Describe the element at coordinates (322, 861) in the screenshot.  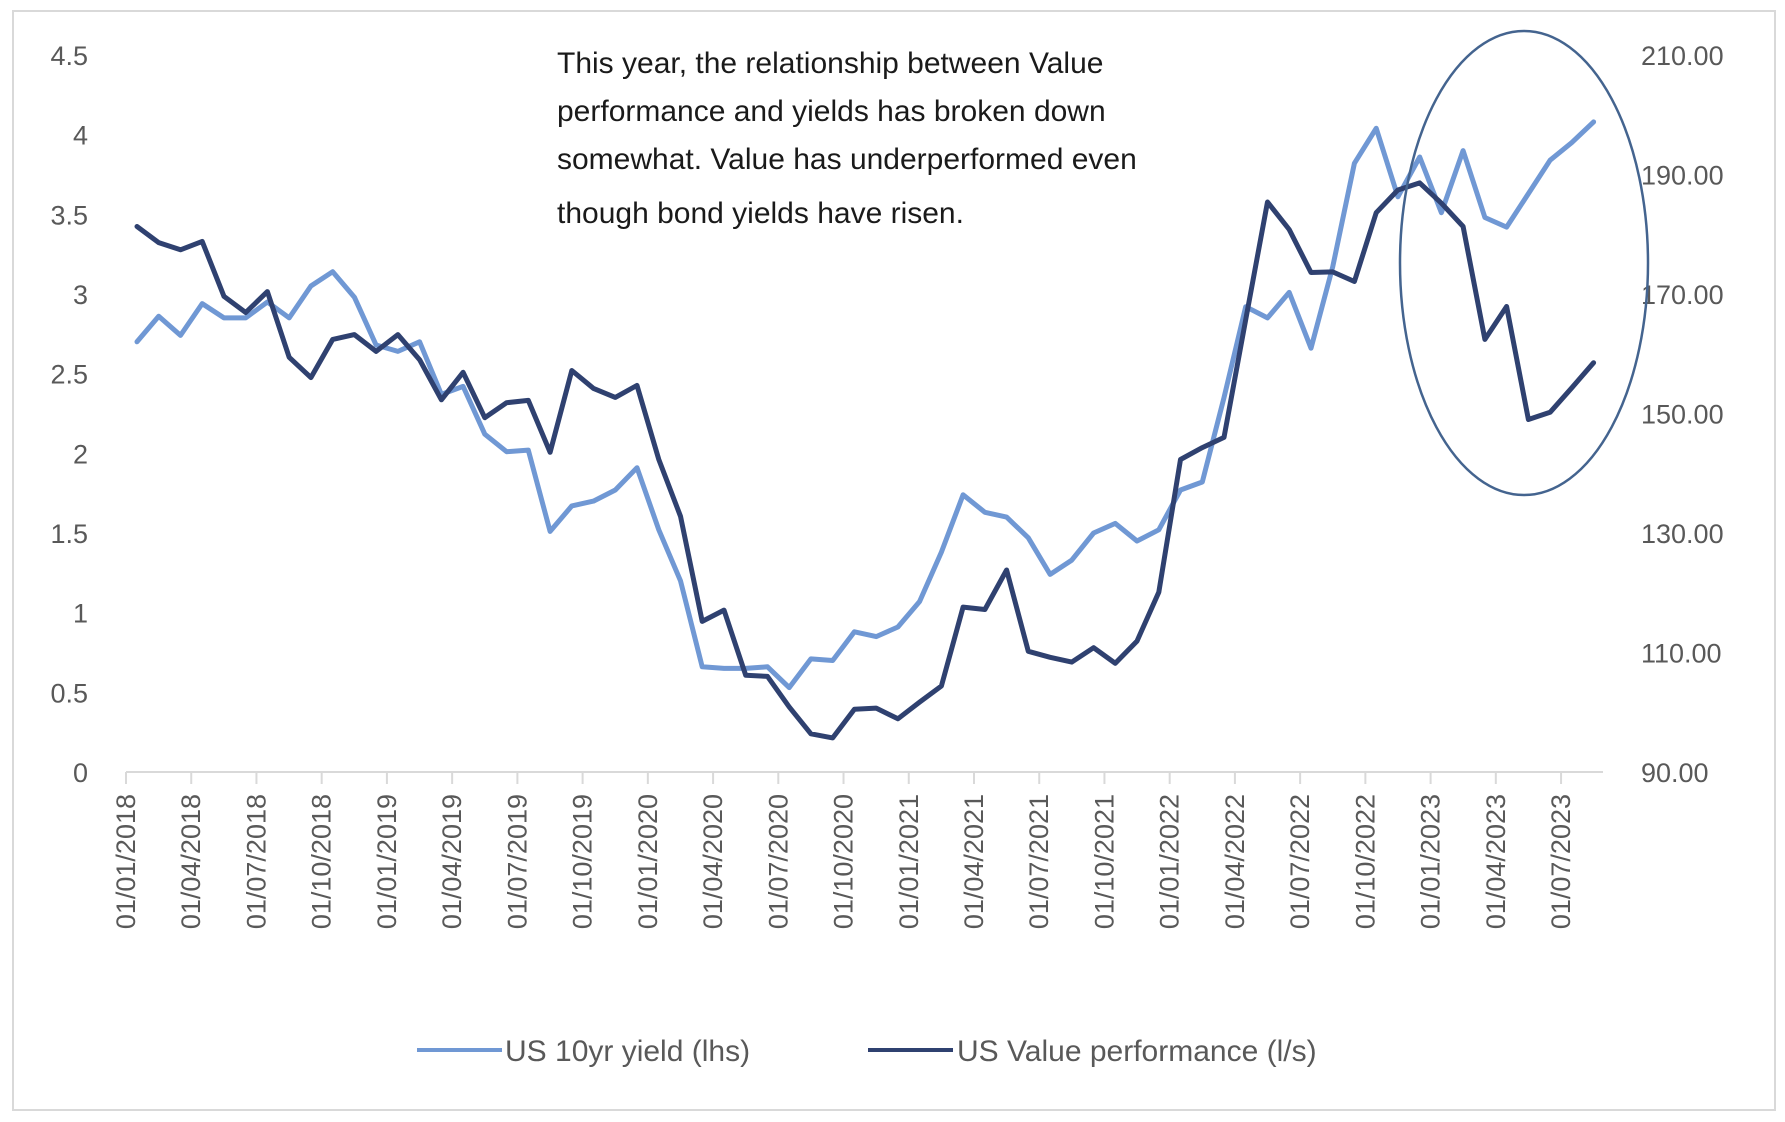
I see `x-tick-label: 01/10/2018` at that location.